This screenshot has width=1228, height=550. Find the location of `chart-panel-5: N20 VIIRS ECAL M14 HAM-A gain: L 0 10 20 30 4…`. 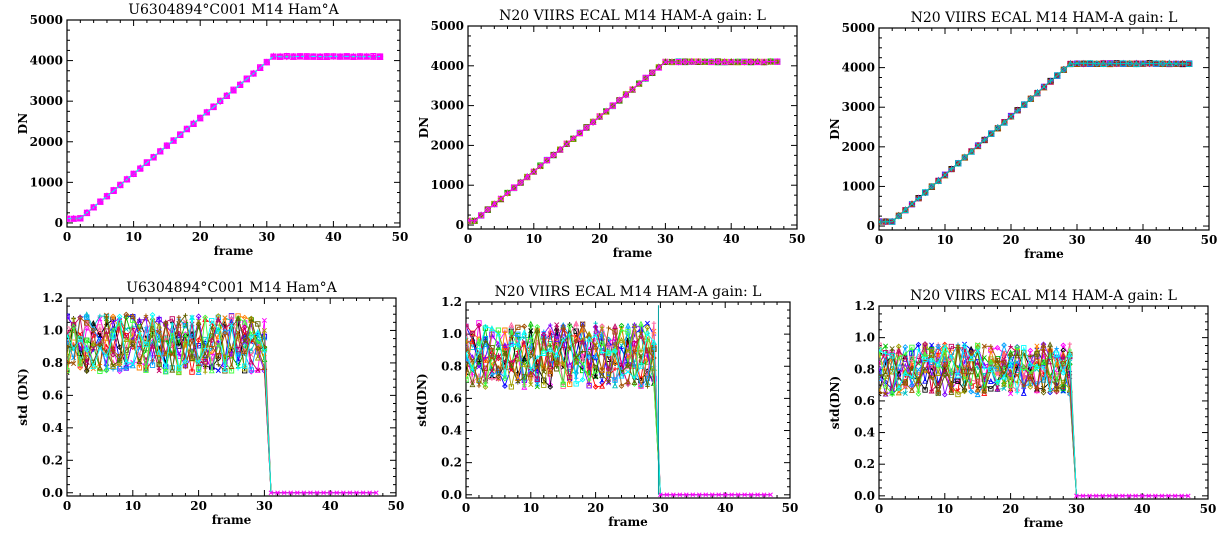

chart-panel-5: N20 VIIRS ECAL M14 HAM-A gain: L 0 10 20 30 4… is located at coordinates (606, 406).